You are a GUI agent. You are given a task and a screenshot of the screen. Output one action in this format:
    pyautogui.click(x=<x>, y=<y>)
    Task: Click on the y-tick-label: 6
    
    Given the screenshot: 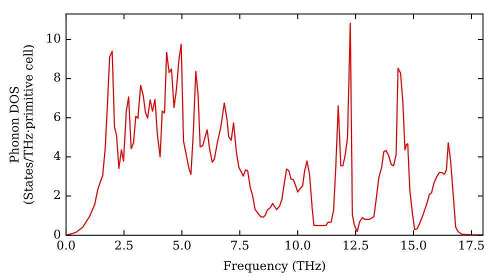 What is the action you would take?
    pyautogui.click(x=57, y=117)
    